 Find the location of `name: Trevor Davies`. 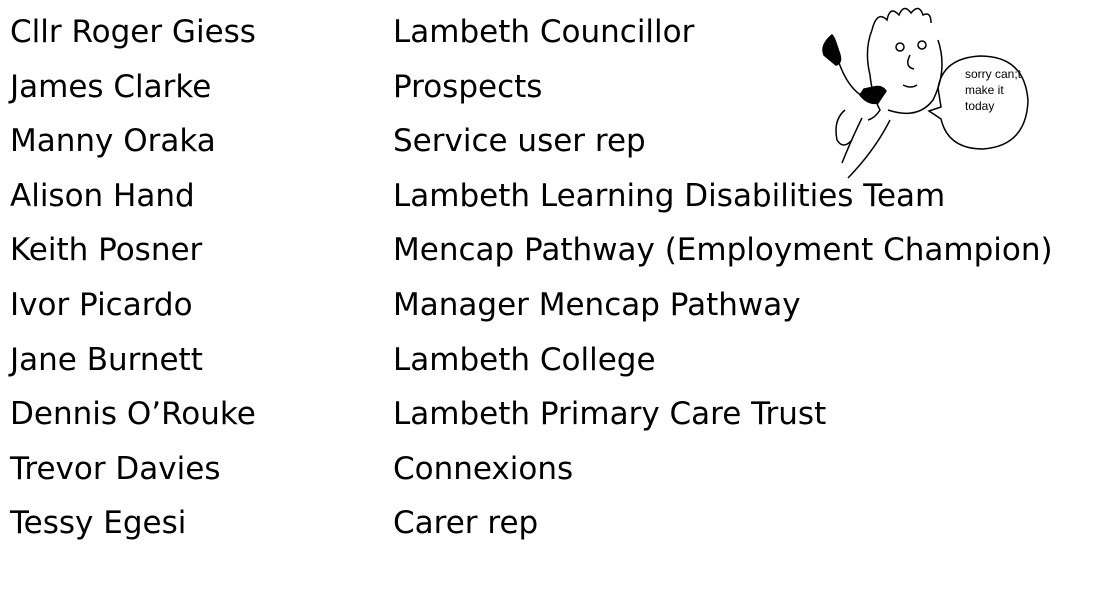

name: Trevor Davies is located at coordinates (115, 468).